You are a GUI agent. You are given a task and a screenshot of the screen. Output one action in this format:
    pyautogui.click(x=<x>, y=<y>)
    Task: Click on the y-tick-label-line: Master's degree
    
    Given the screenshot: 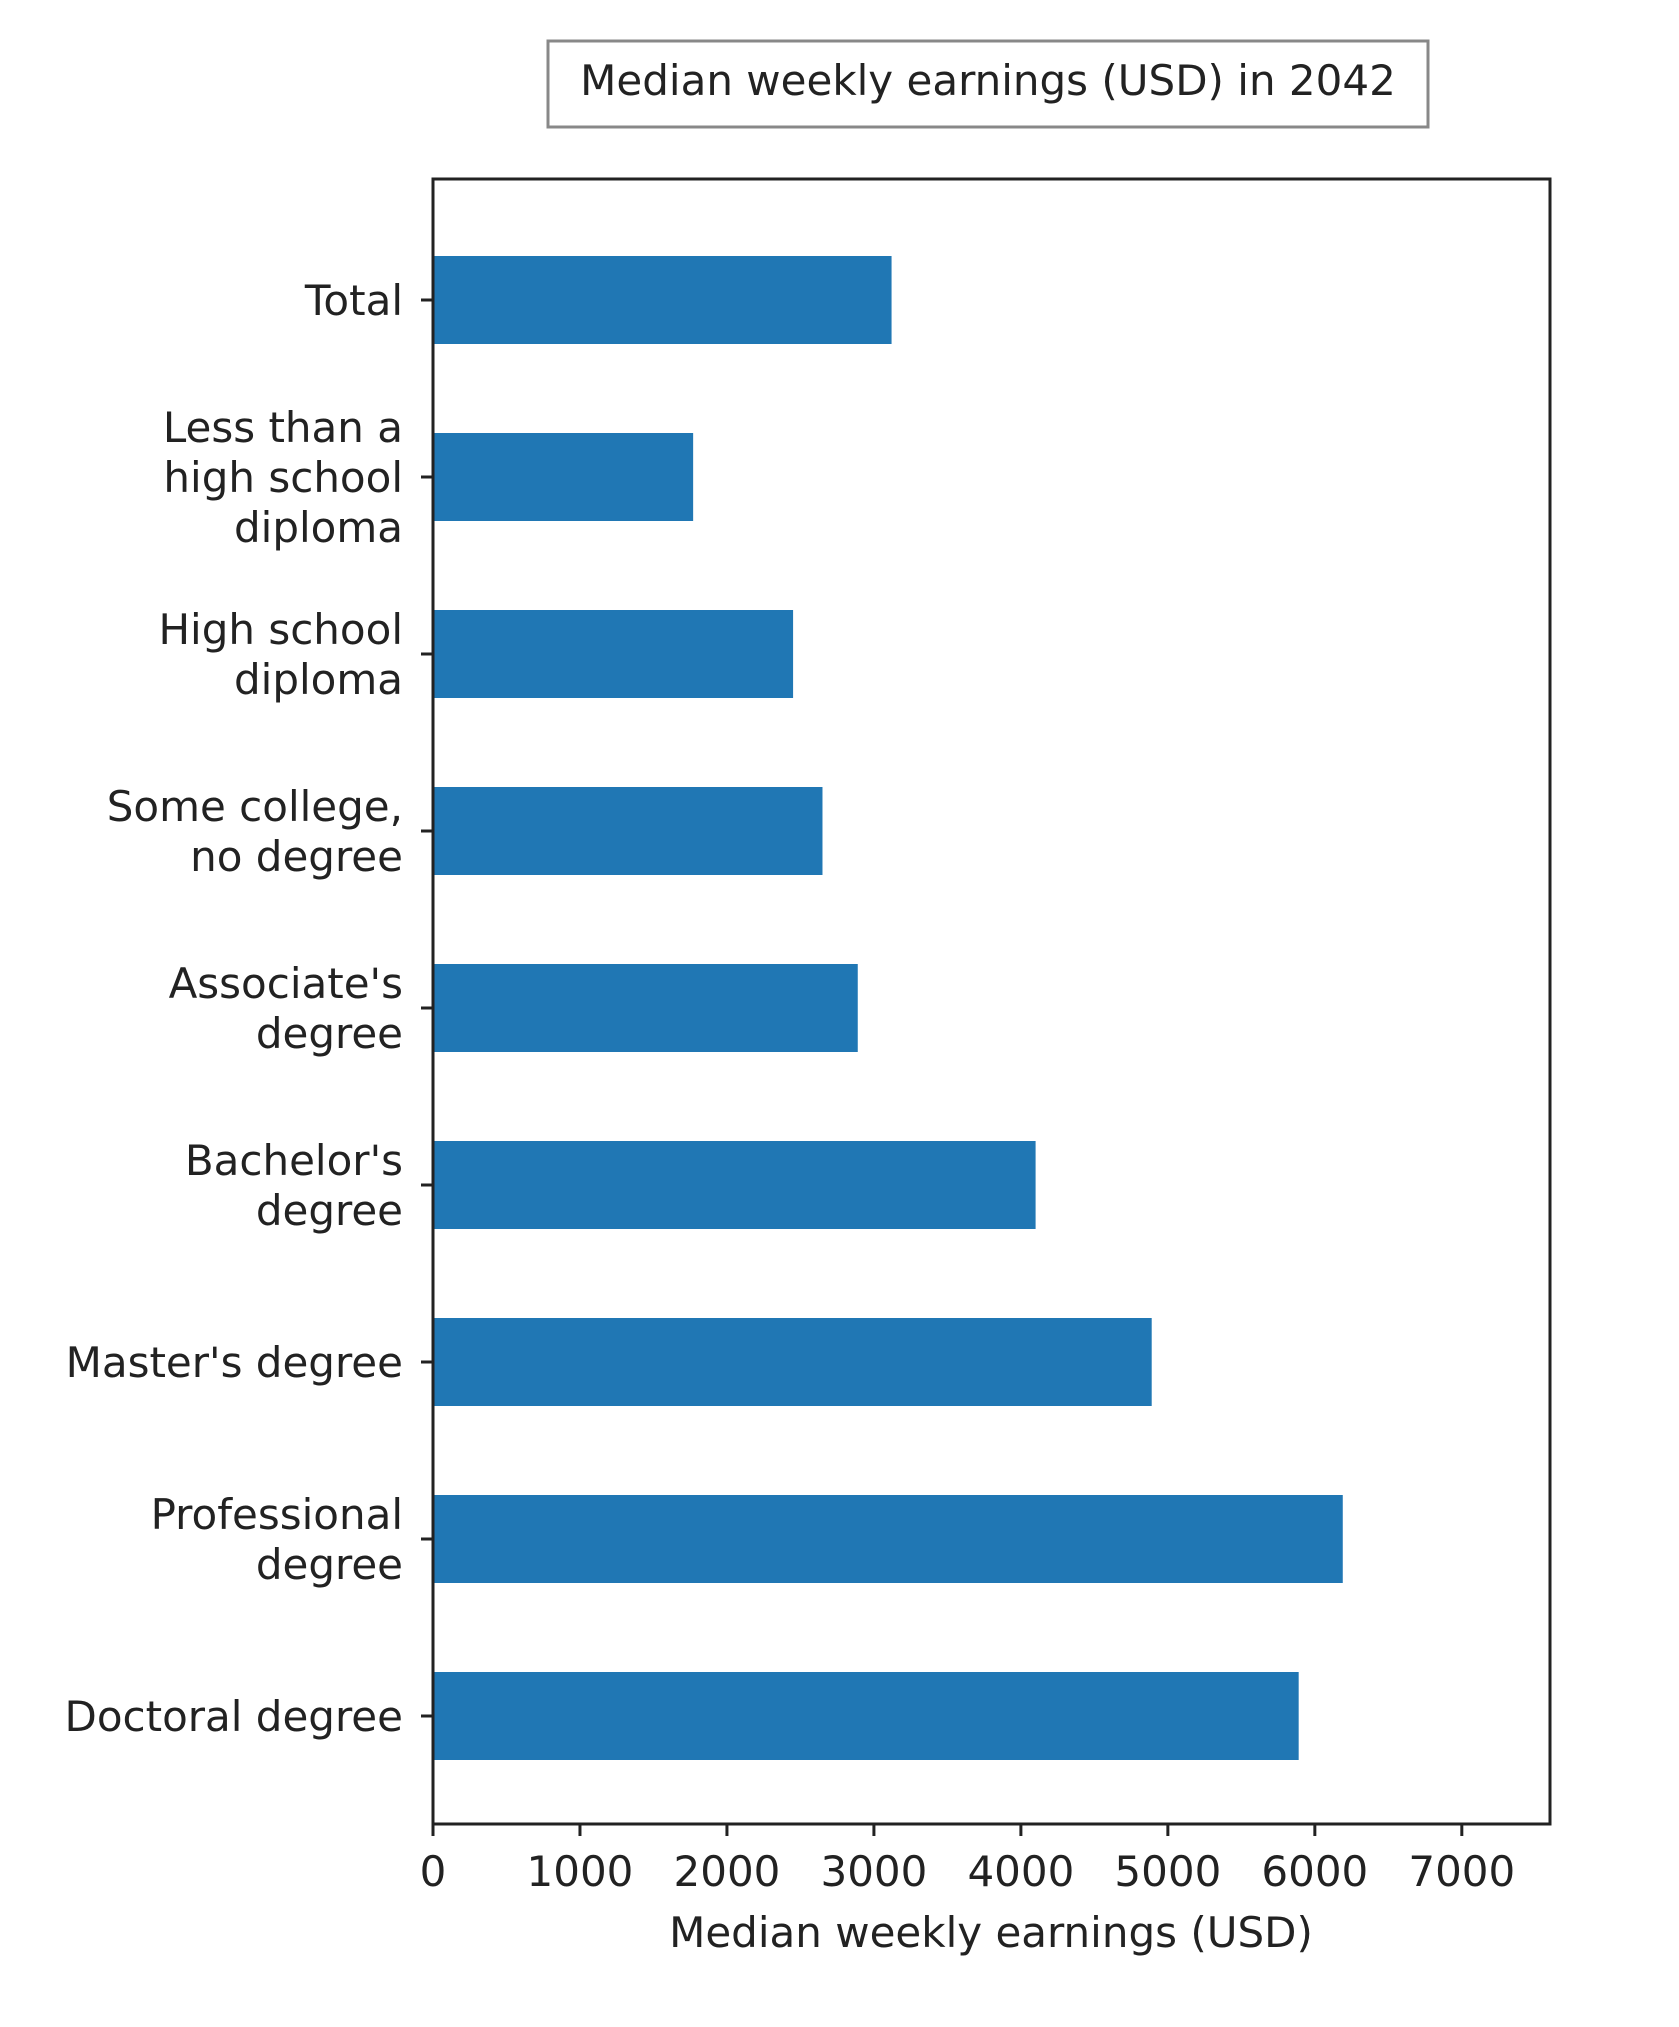 What is the action you would take?
    pyautogui.click(x=234, y=1362)
    